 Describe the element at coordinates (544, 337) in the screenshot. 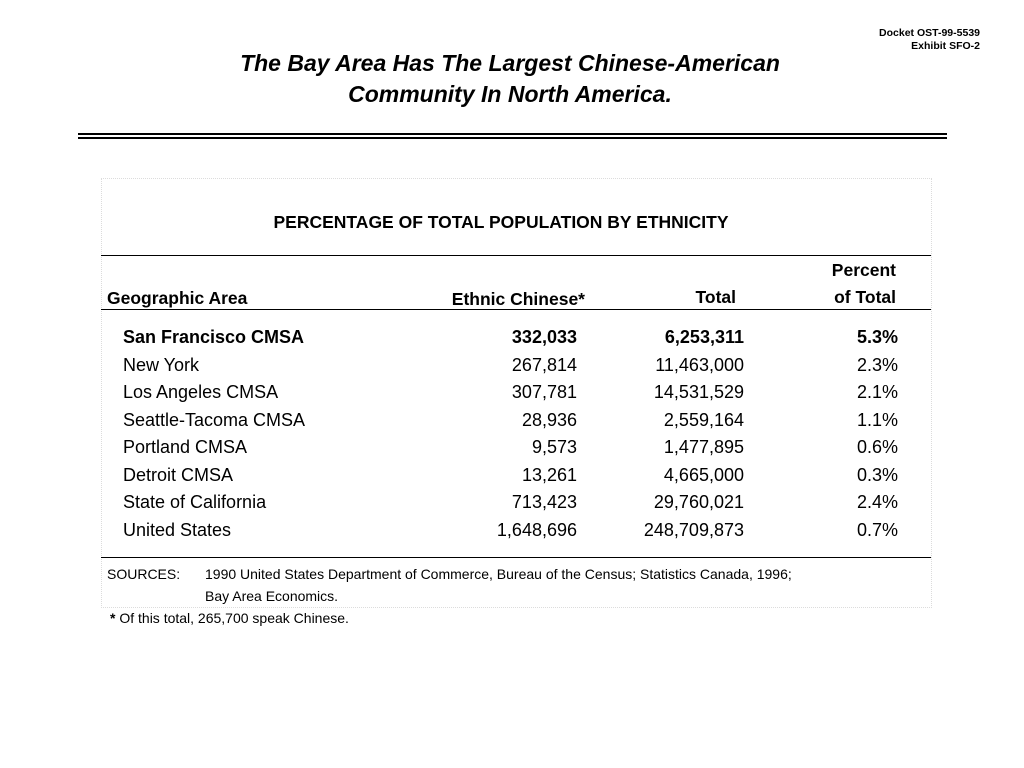

I see `cell-ethnic-chinese: 332,033` at that location.